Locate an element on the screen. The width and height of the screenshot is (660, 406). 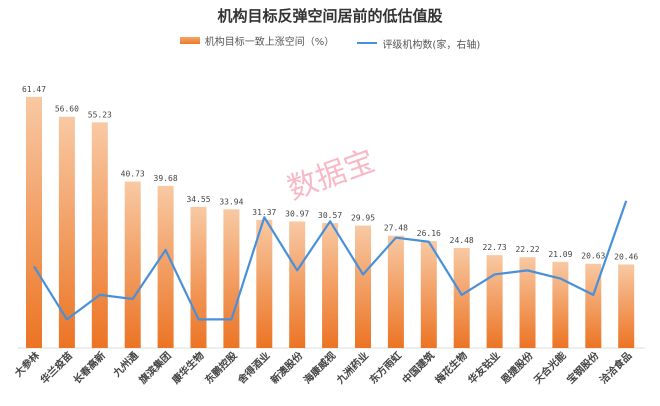
legend-swatch-line is located at coordinates (367, 43).